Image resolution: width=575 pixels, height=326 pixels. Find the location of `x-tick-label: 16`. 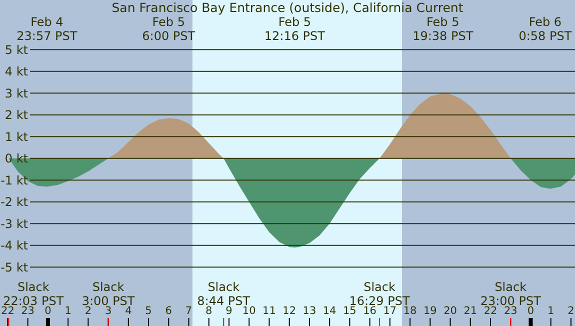

x-tick-label: 16 is located at coordinates (370, 311).